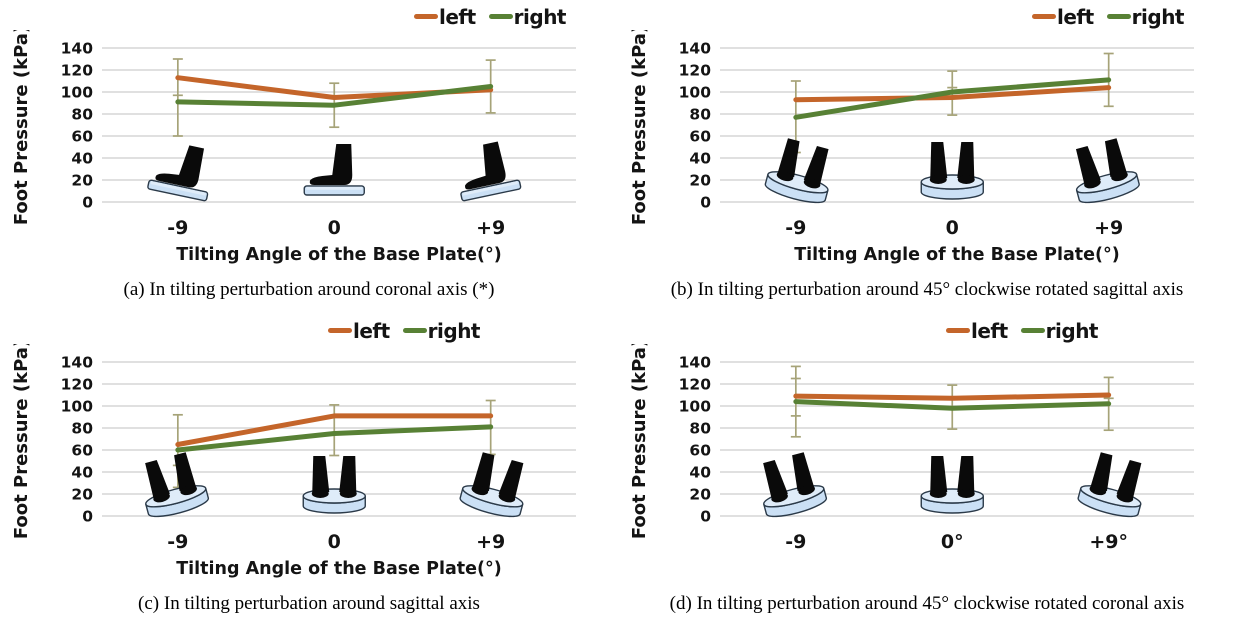  Describe the element at coordinates (309, 330) in the screenshot. I see `legend-c: left right` at that location.